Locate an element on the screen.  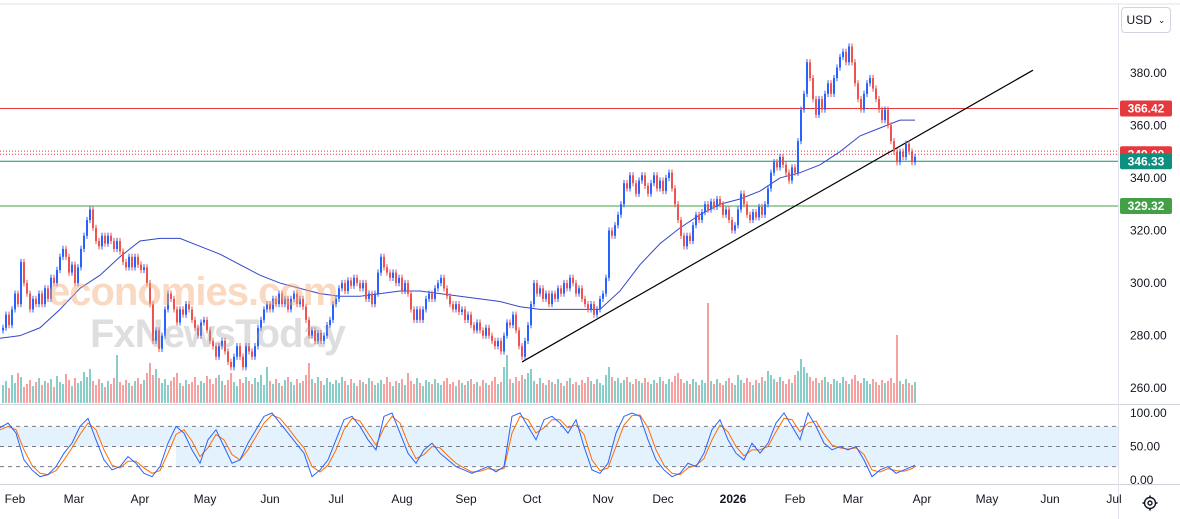
price-level-label: 346.33 is located at coordinates (1146, 161).